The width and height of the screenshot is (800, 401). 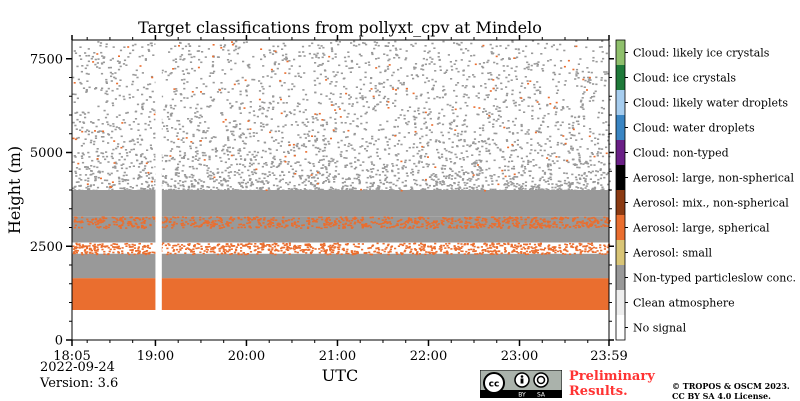 What do you see at coordinates (46, 153) in the screenshot?
I see `y-tick-label: 5000` at bounding box center [46, 153].